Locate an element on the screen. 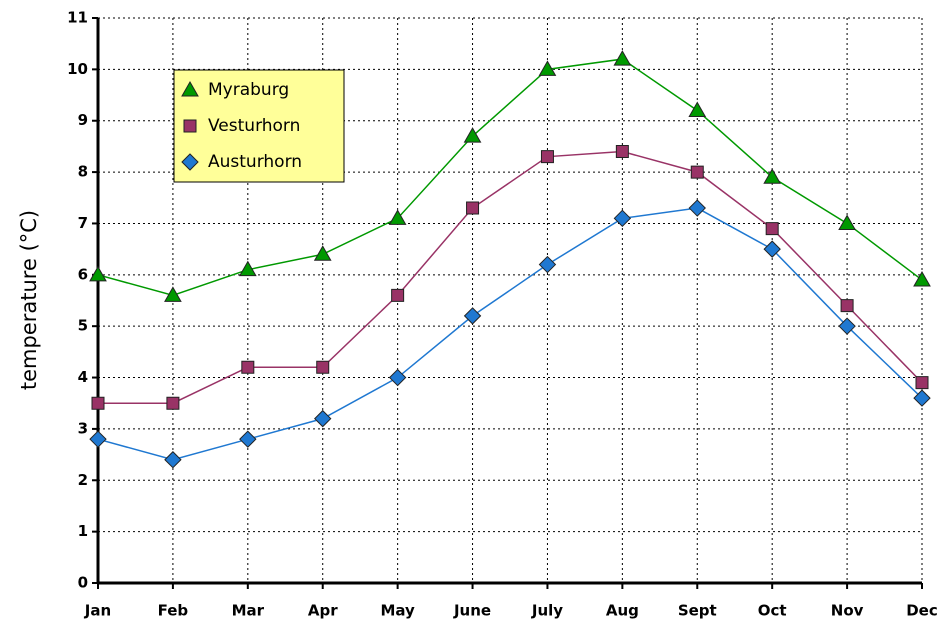 The image size is (945, 626). y-tick-label: 5 is located at coordinates (83, 326).